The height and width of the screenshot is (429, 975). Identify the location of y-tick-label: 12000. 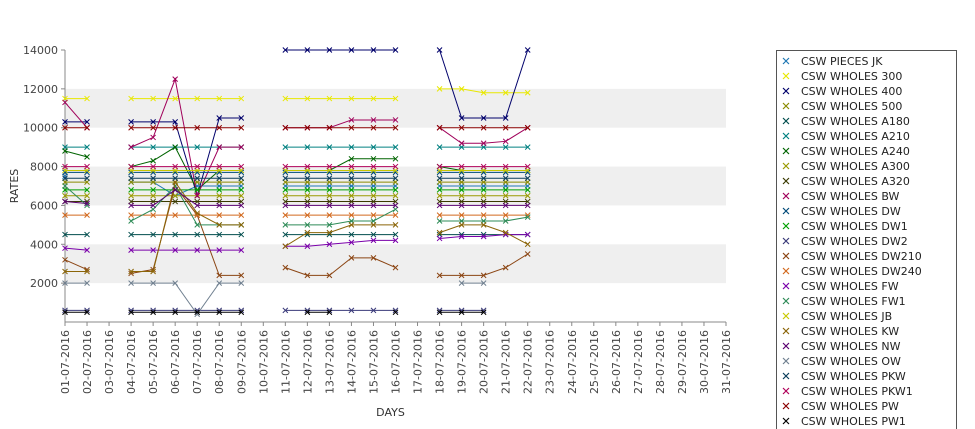
(40, 89).